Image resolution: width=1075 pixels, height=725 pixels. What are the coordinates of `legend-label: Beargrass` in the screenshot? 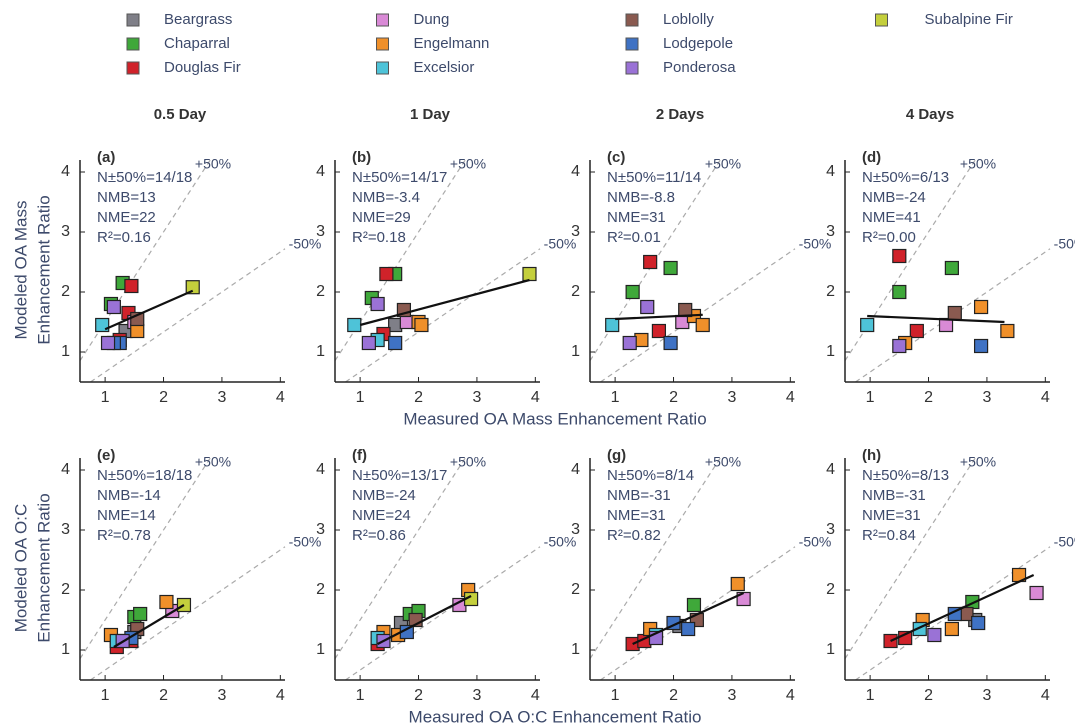 It's located at (198, 19).